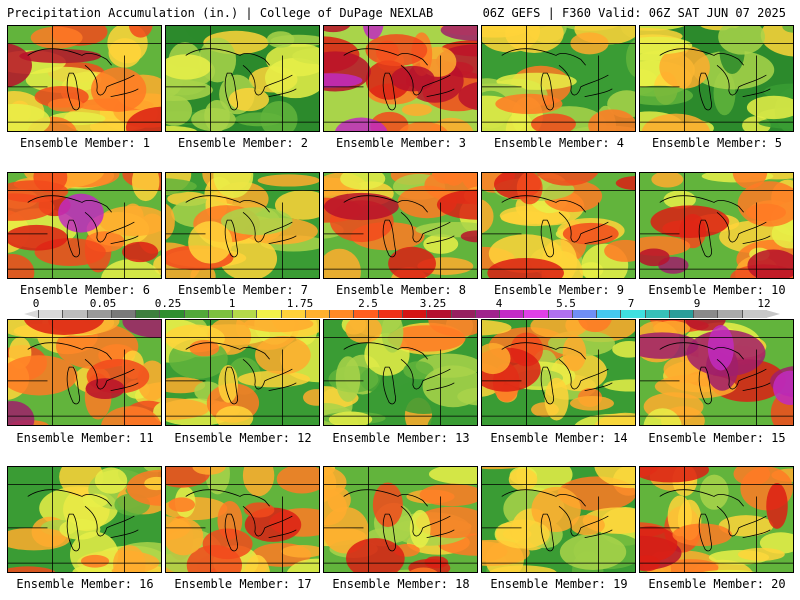 The width and height of the screenshot is (800, 600). I want to click on colorbar-tick-label: 1, so click(232, 303).